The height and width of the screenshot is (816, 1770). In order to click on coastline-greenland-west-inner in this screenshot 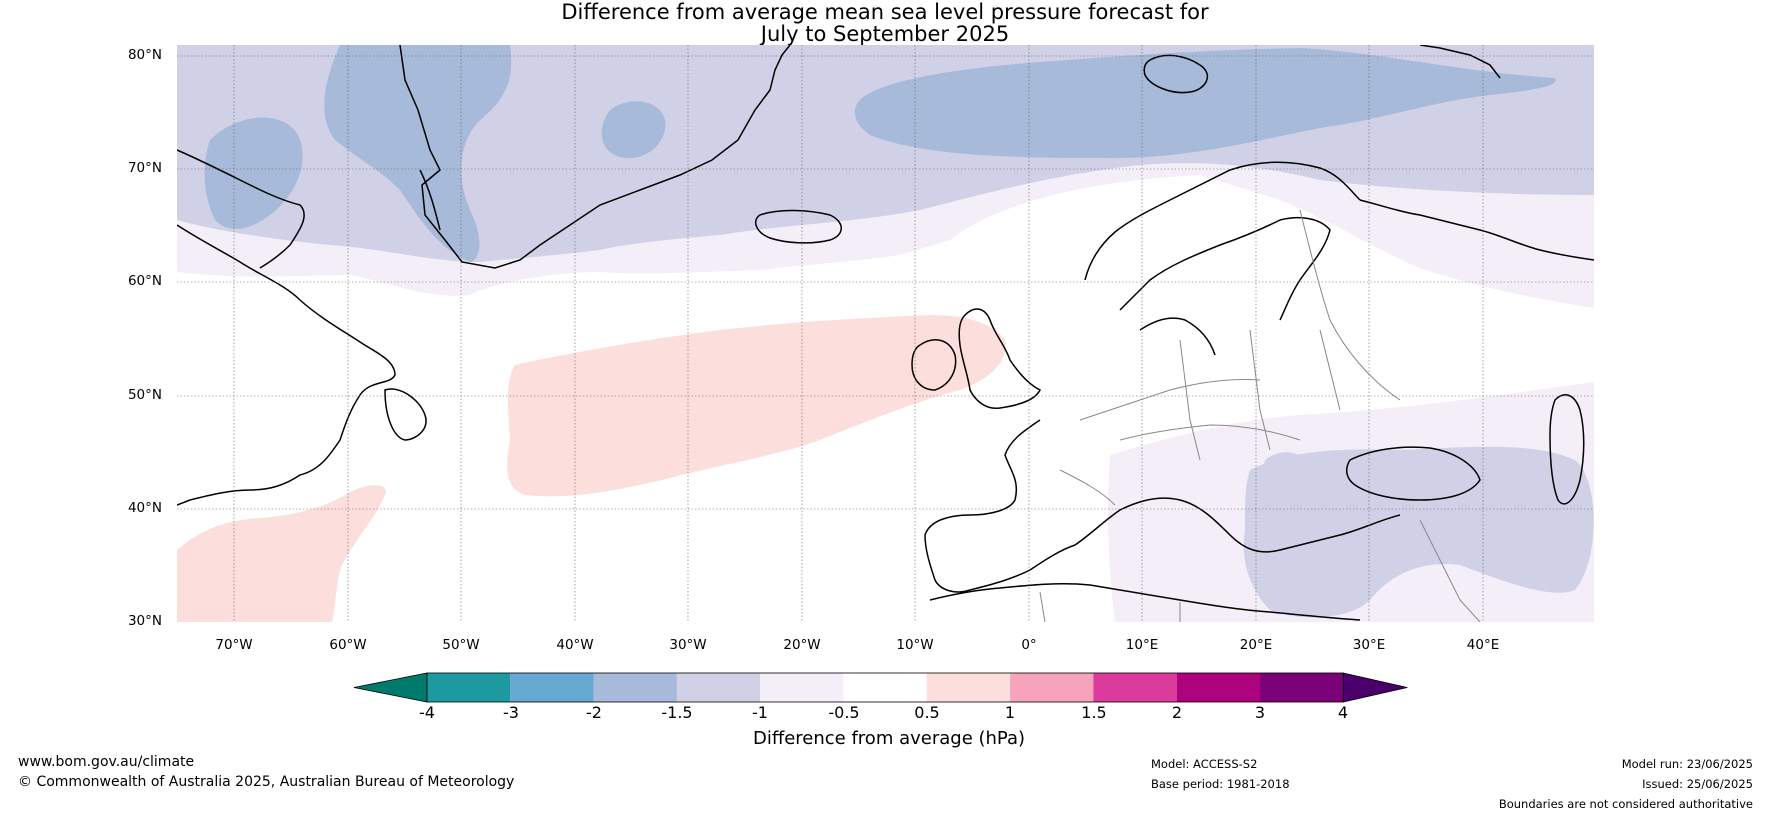, I will do `click(430, 200)`.